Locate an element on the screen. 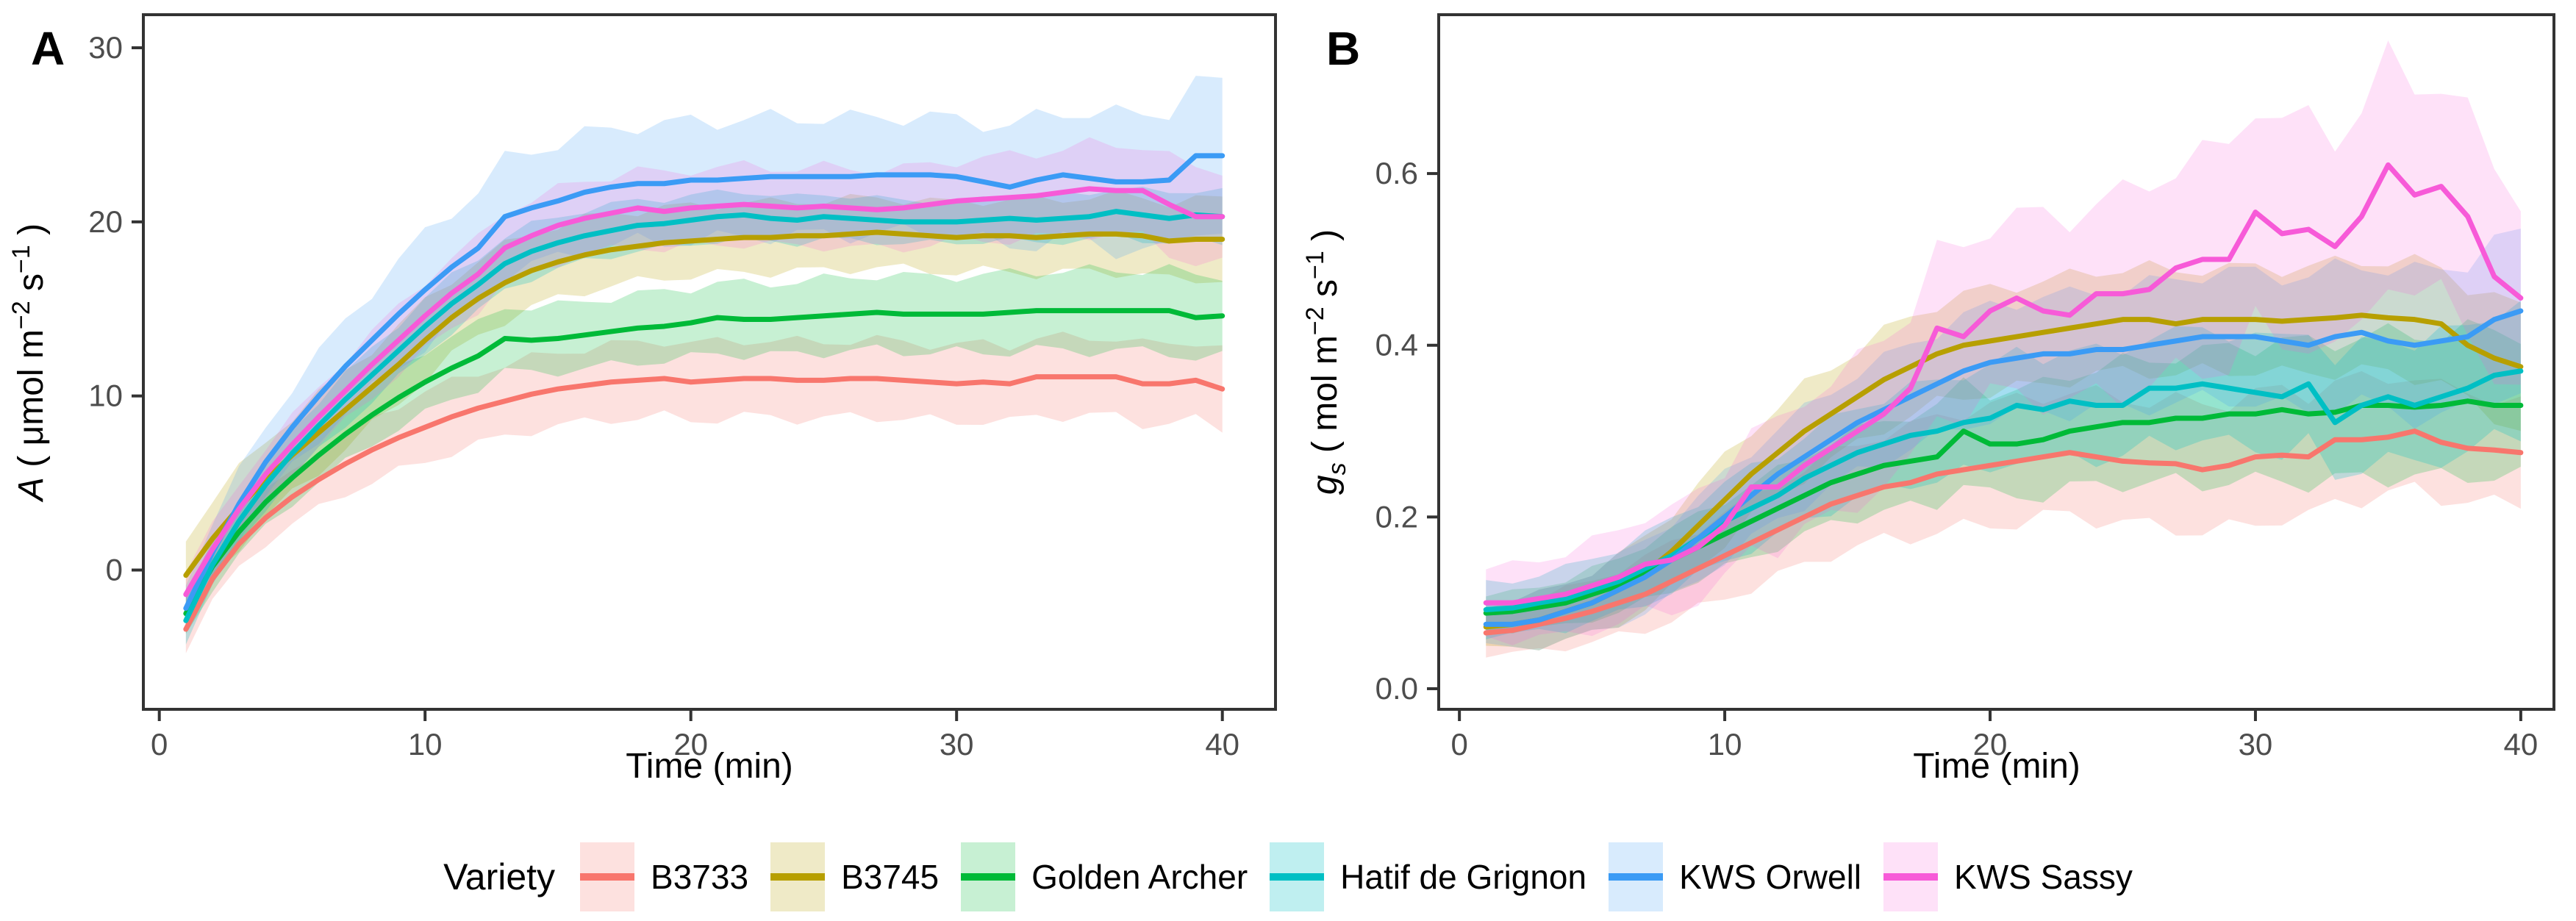 The height and width of the screenshot is (921, 2576). legend-item-label: B3733 is located at coordinates (700, 877).